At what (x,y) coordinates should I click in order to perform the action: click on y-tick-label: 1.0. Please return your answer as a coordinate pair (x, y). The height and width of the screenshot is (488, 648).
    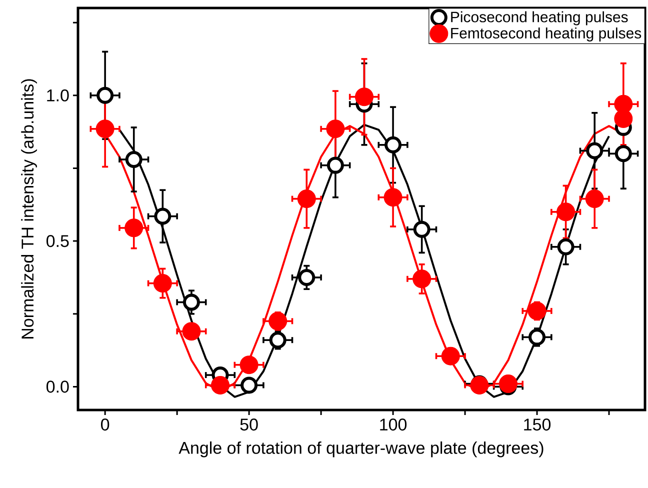
    Looking at the image, I should click on (58, 95).